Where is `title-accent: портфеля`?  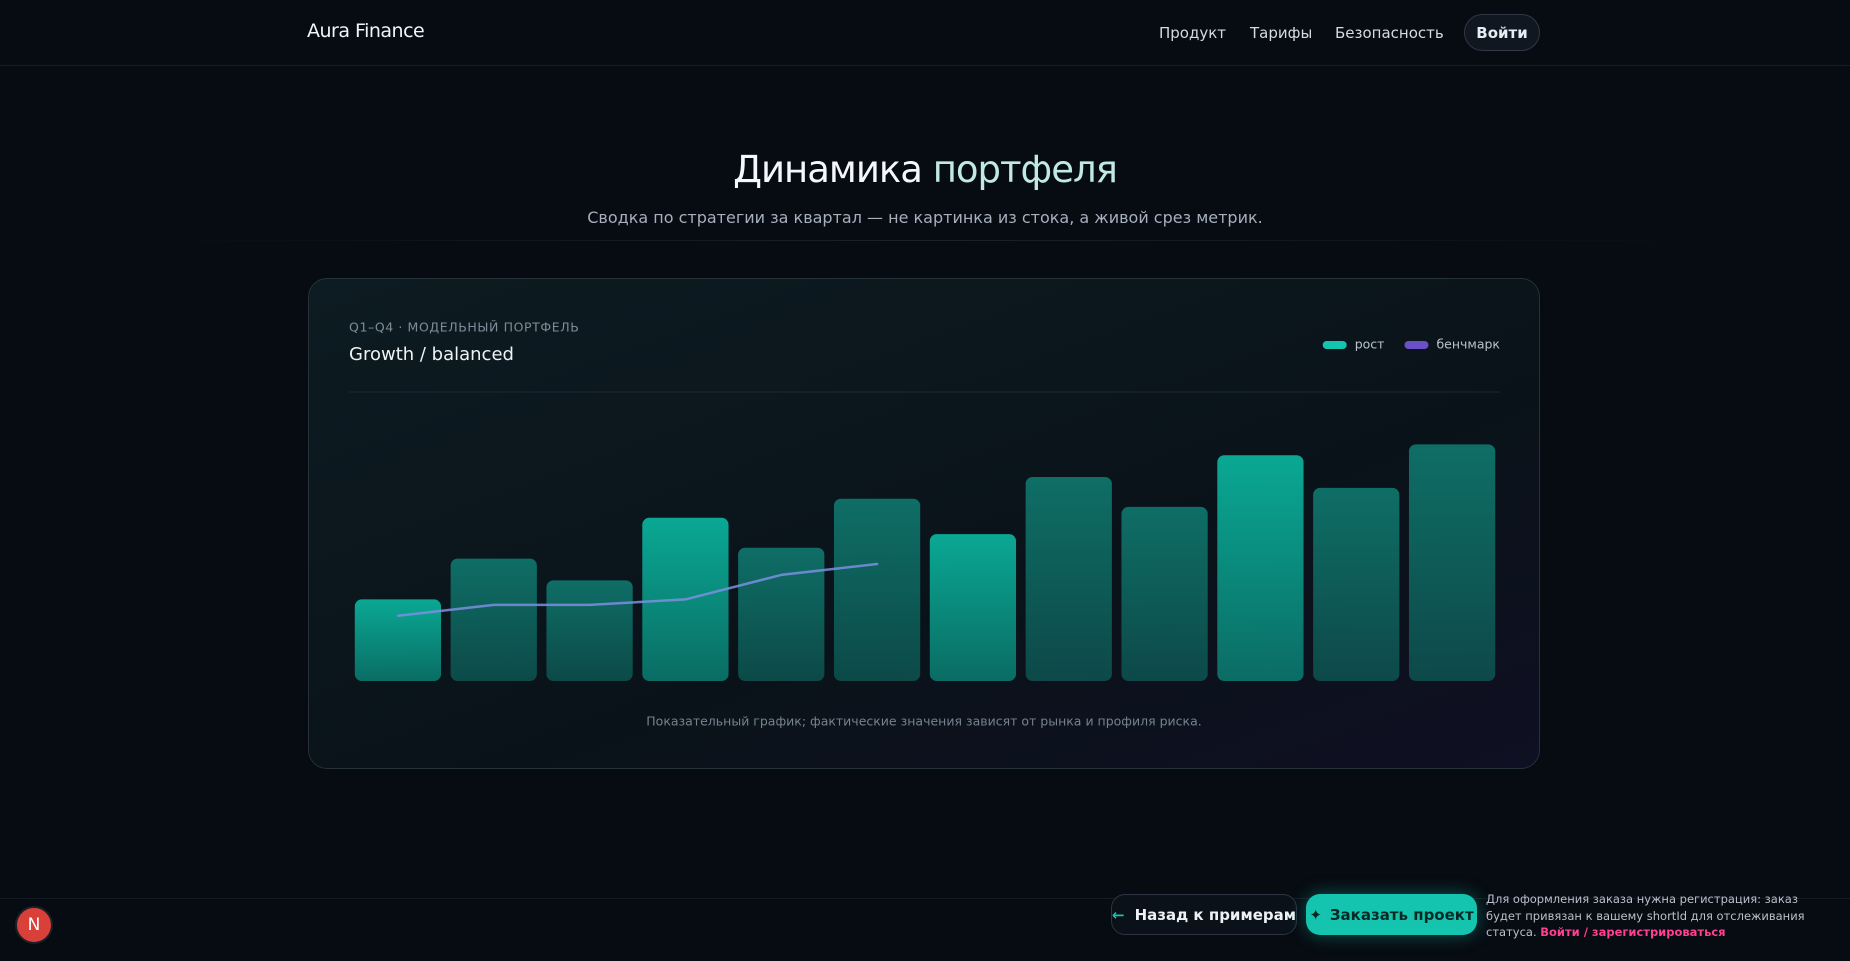
title-accent: портфеля is located at coordinates (1025, 169).